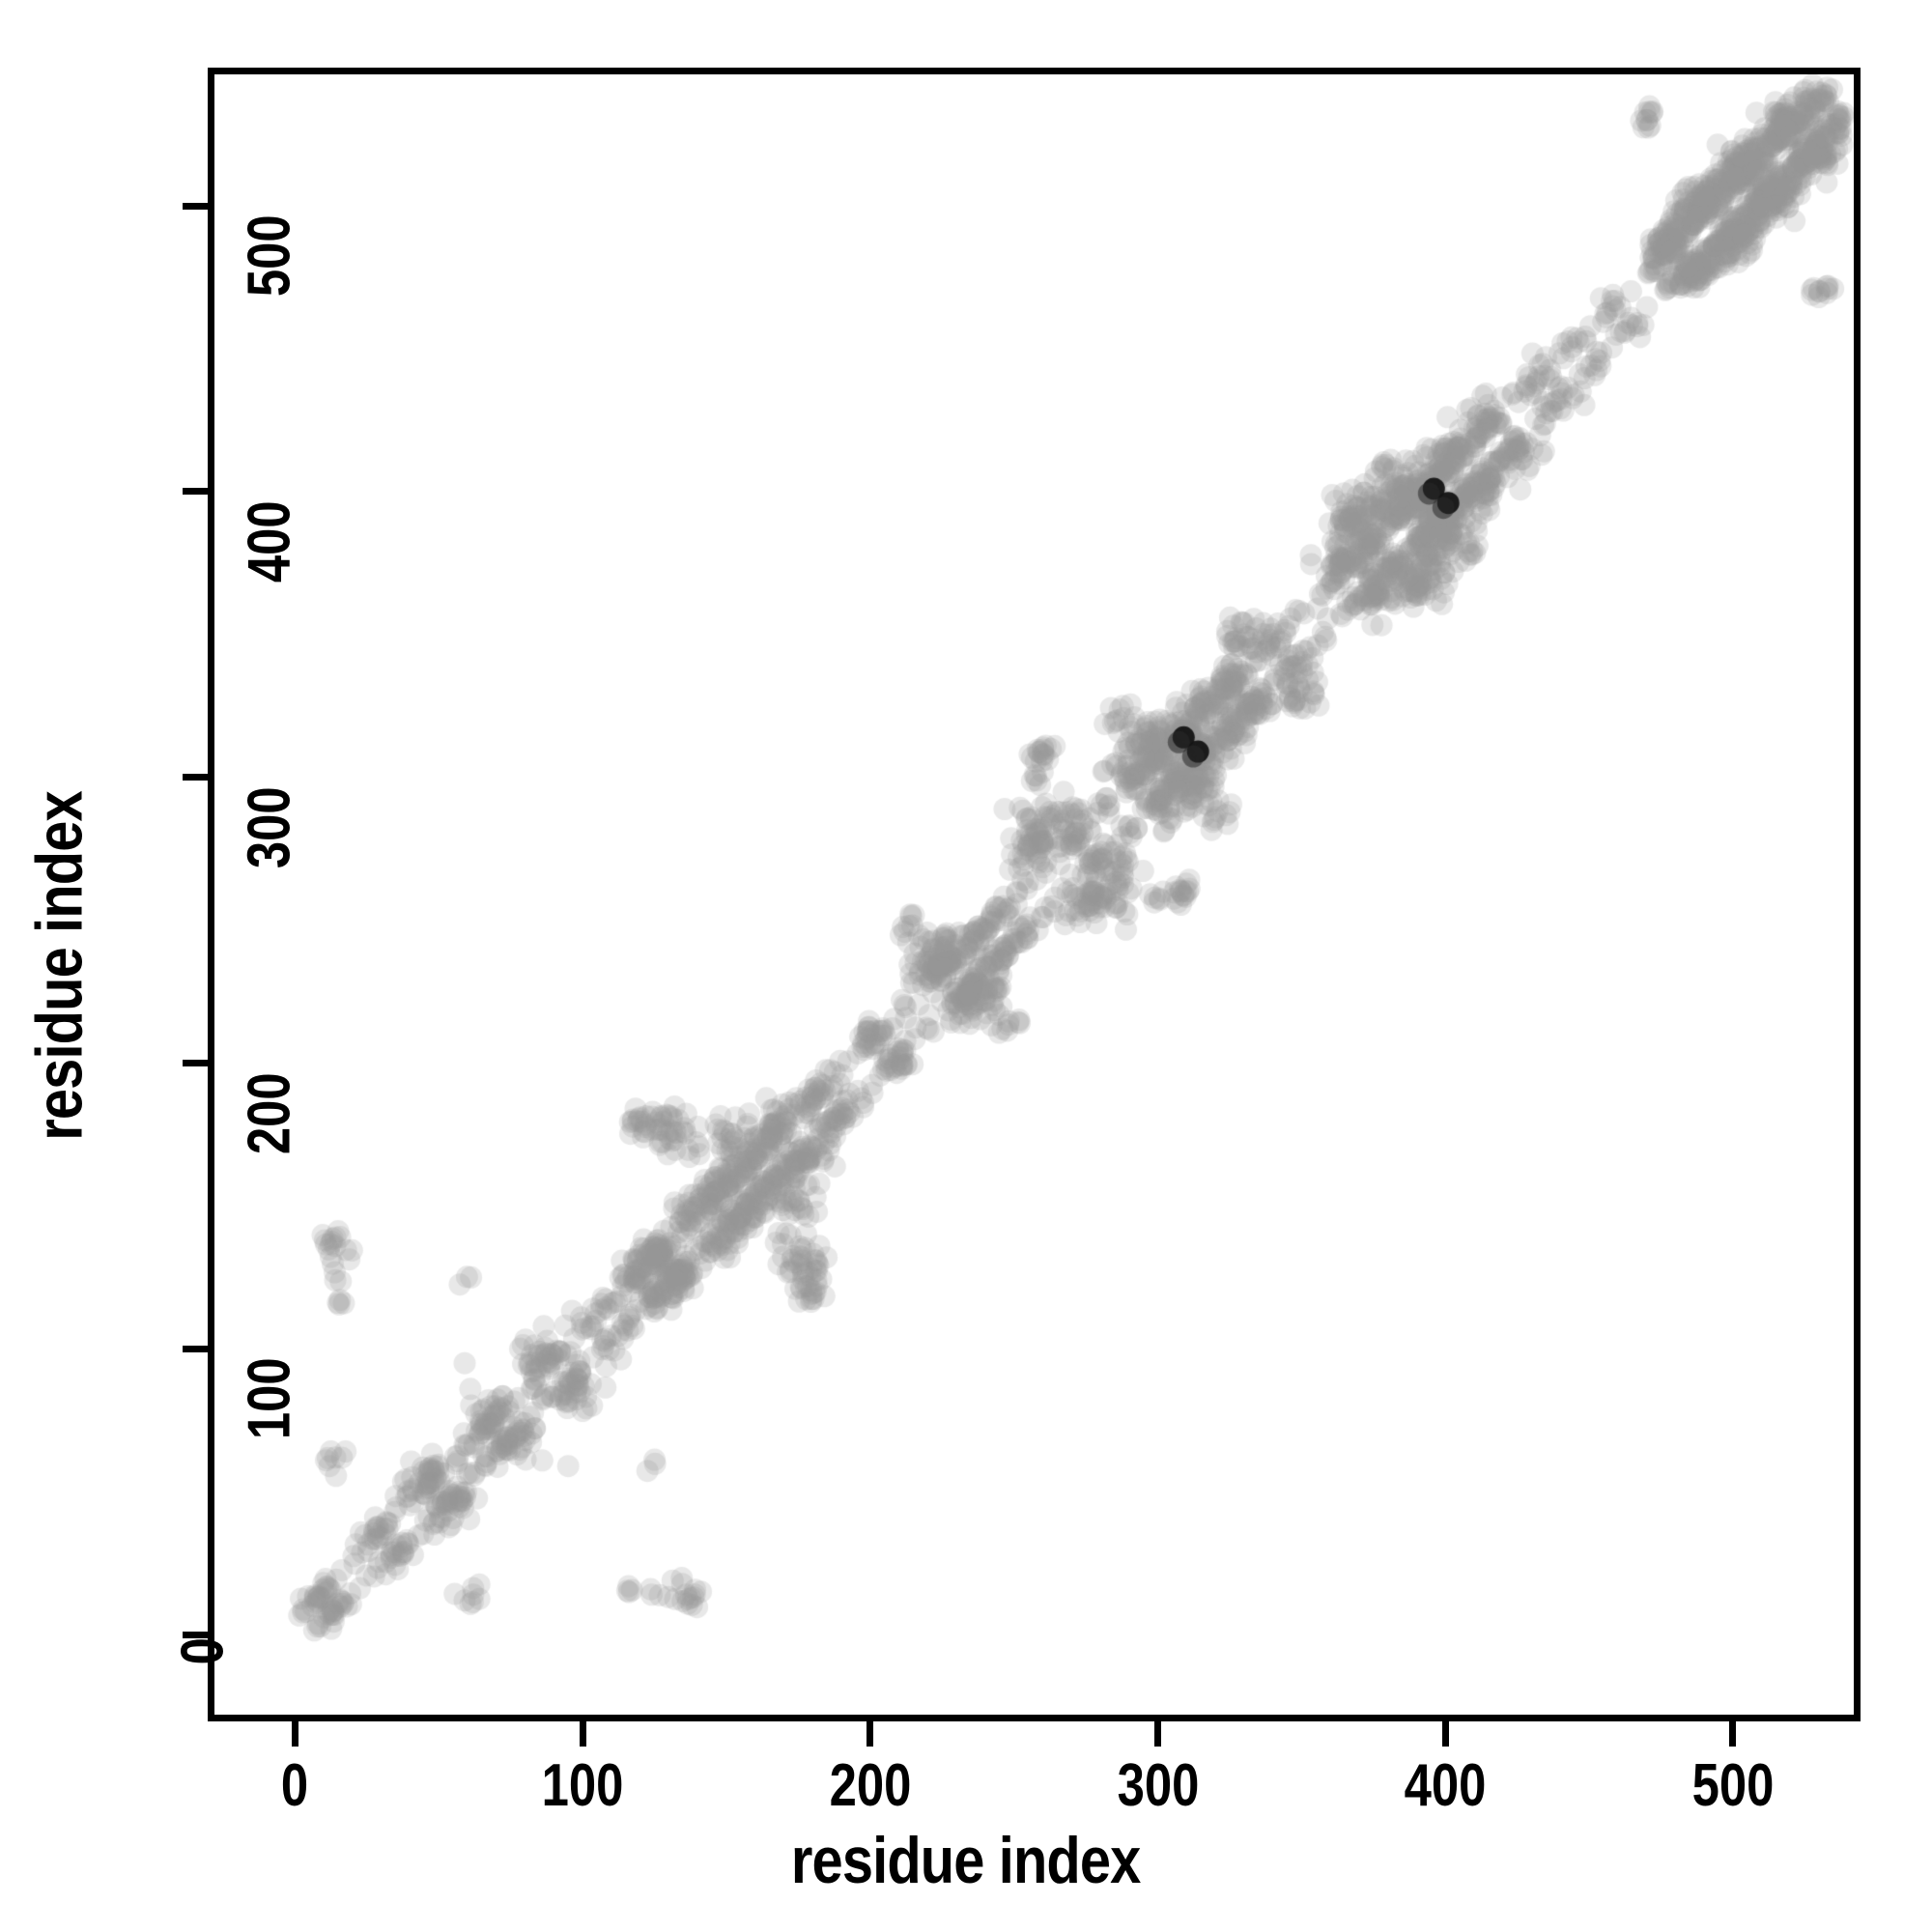 Image resolution: width=1932 pixels, height=1932 pixels. I want to click on x-tick-label-100: 100, so click(582, 1786).